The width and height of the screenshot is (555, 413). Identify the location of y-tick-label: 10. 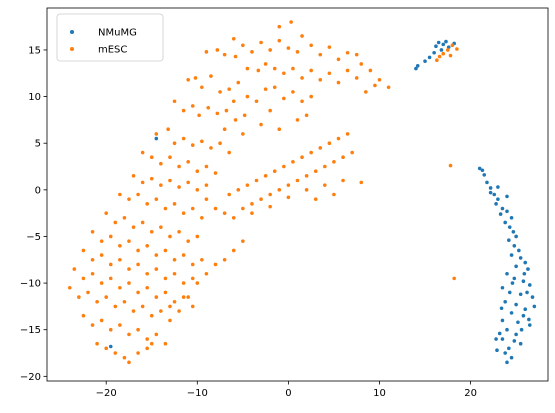
(34, 97).